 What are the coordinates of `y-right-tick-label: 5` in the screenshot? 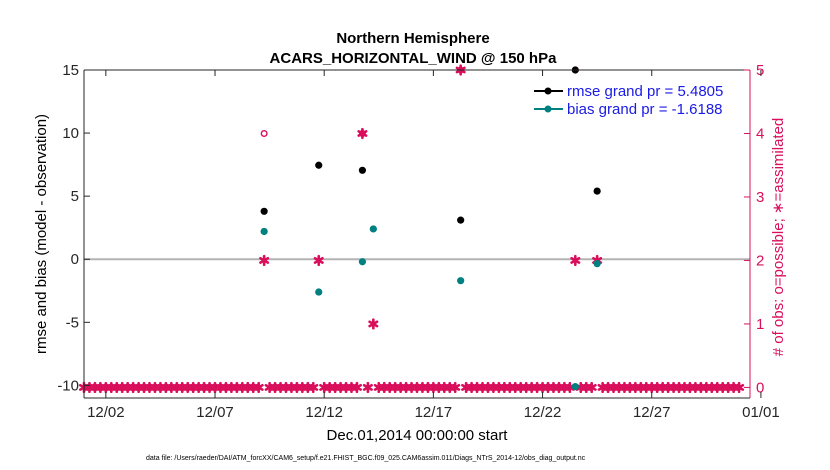 It's located at (760, 70).